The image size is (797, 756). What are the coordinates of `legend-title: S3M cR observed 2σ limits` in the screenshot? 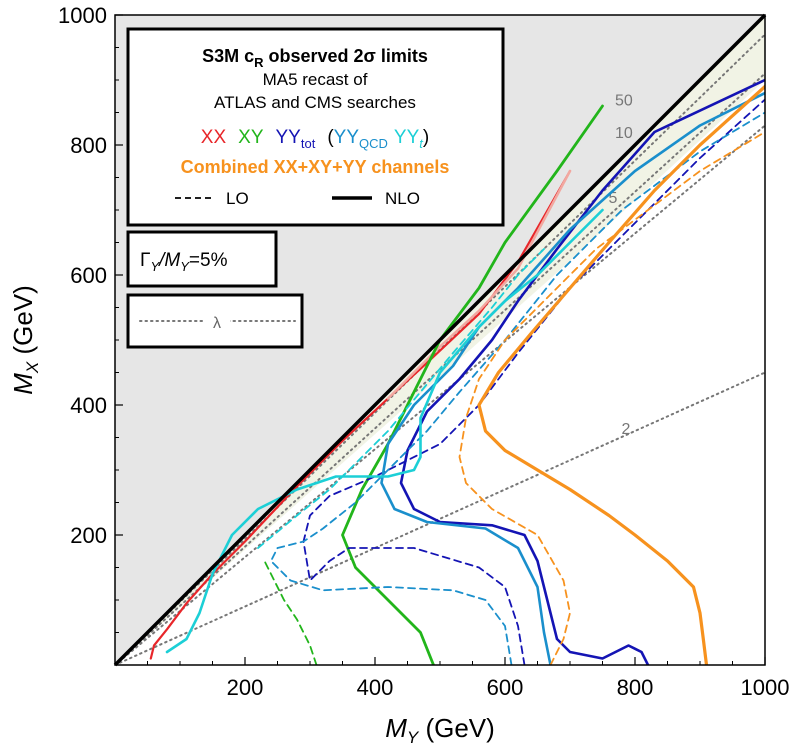 It's located at (315, 58).